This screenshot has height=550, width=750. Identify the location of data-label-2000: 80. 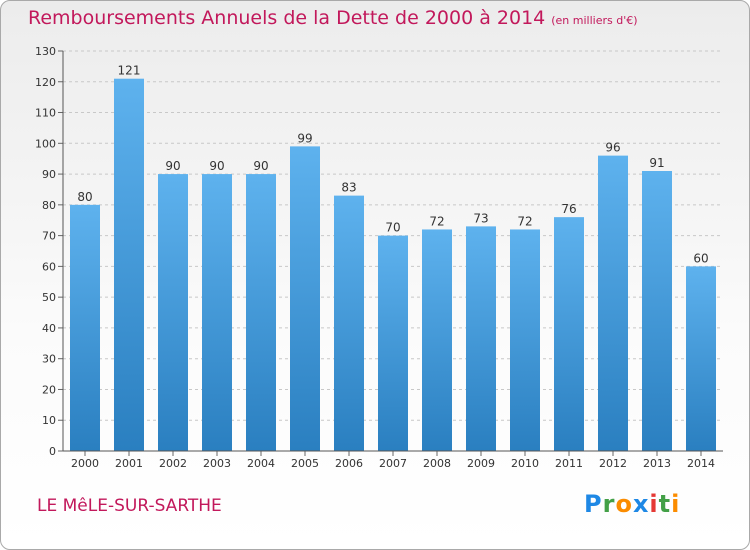
(84, 197).